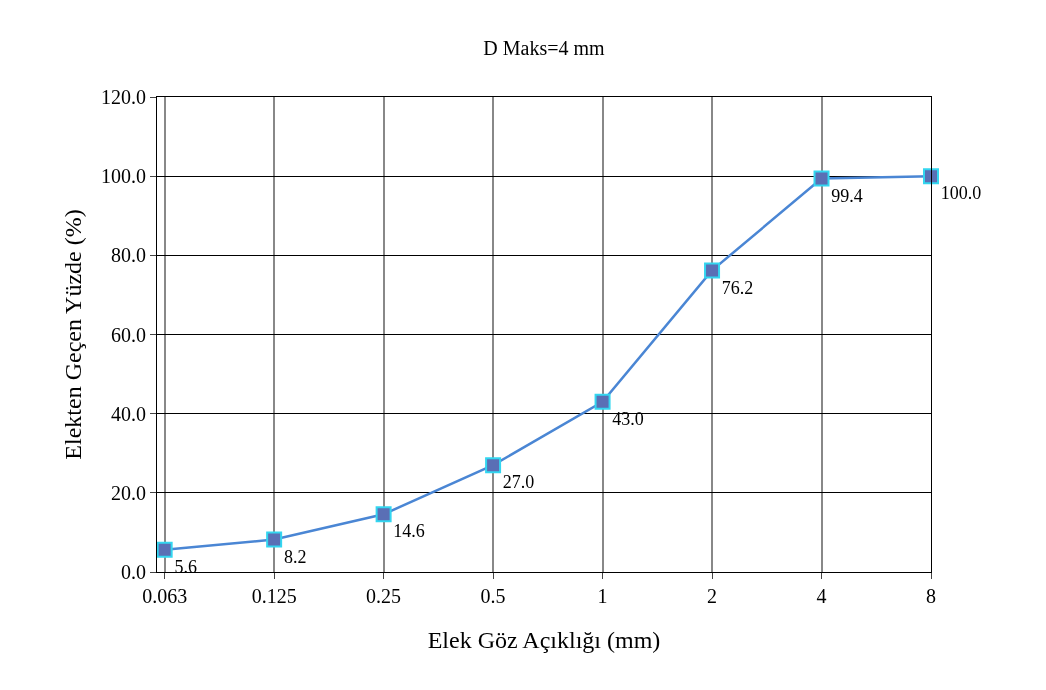 This screenshot has height=690, width=1046. Describe the element at coordinates (384, 596) in the screenshot. I see `x-tick-label: 0.25` at that location.